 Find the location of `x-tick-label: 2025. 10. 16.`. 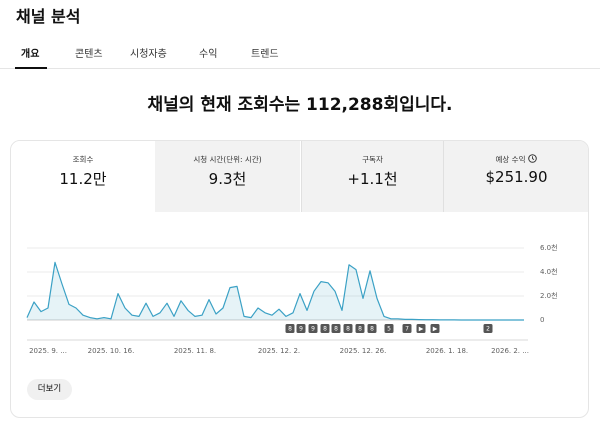

x-tick-label: 2025. 10. 16. is located at coordinates (111, 351).